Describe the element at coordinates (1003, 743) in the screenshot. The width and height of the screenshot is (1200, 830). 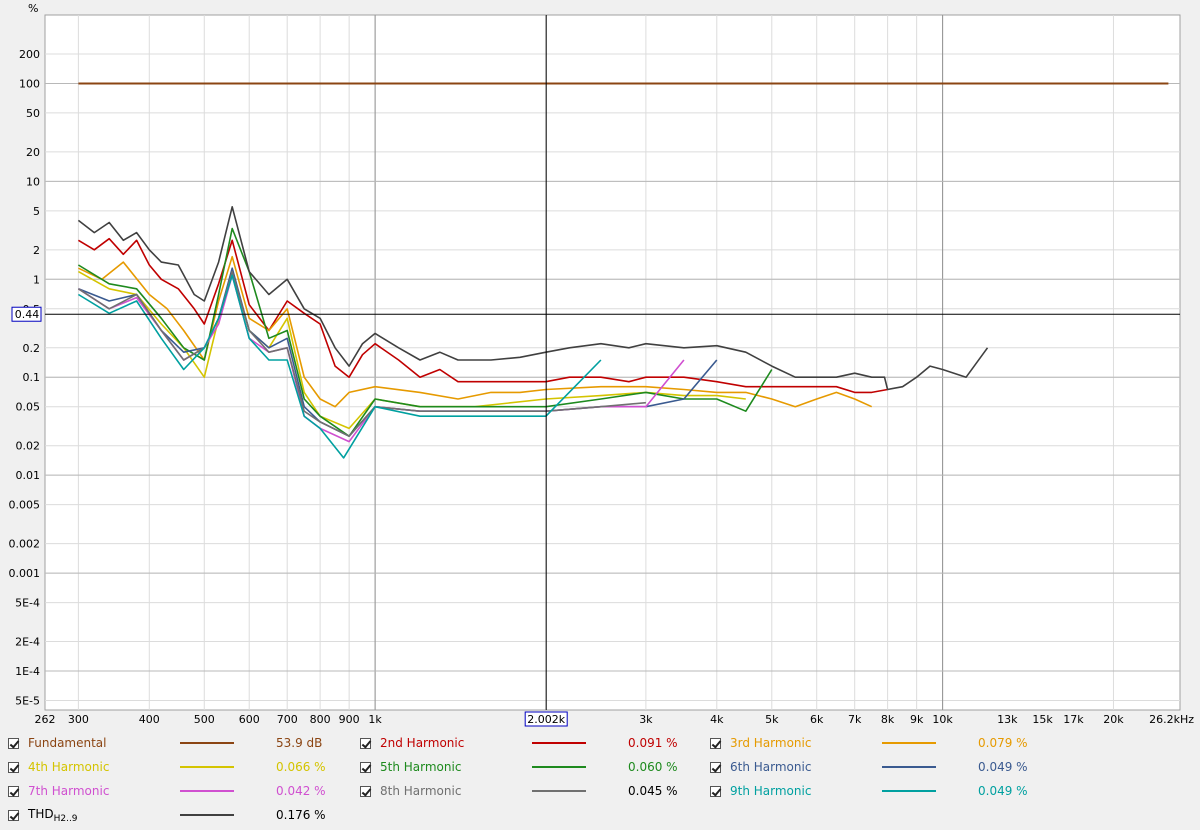
I see `legend-series-value: 0.079 %` at that location.